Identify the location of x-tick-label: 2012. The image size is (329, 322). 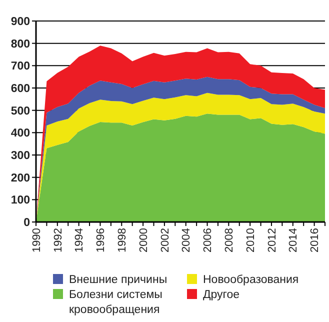
(272, 240).